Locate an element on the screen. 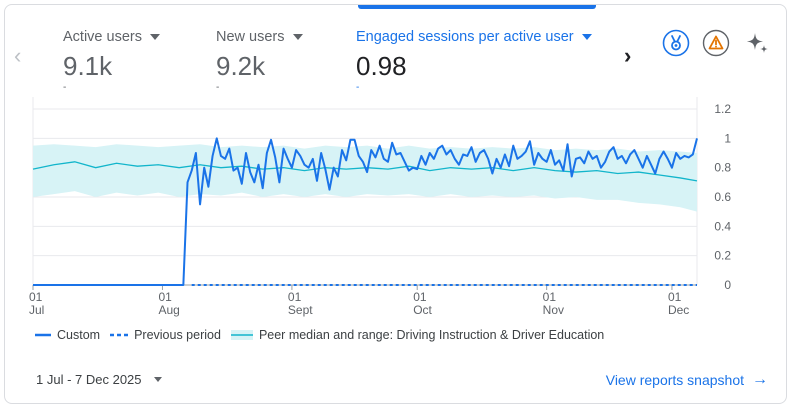 Image resolution: width=791 pixels, height=407 pixels. metric-tab-engaged-sessions-per-active-user: Engaged sessions per active user 0.98 - is located at coordinates (474, 61).